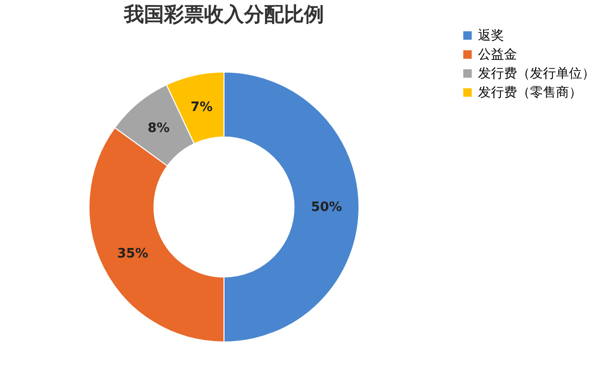  I want to click on legend-label: 发行费（发行单位）, so click(536, 74).